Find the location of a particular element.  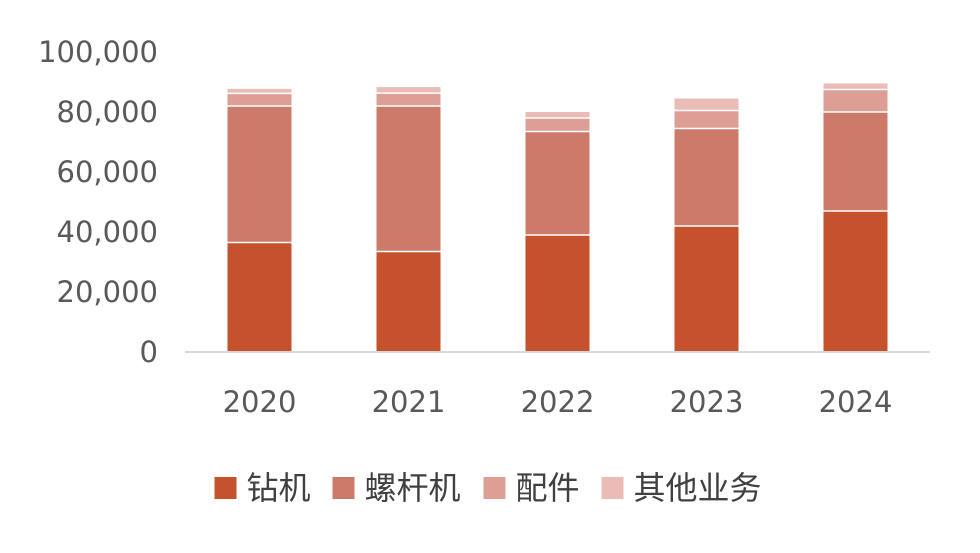

x-axis-ticks: 2020 2021 2022 2023 2024 is located at coordinates (558, 402).